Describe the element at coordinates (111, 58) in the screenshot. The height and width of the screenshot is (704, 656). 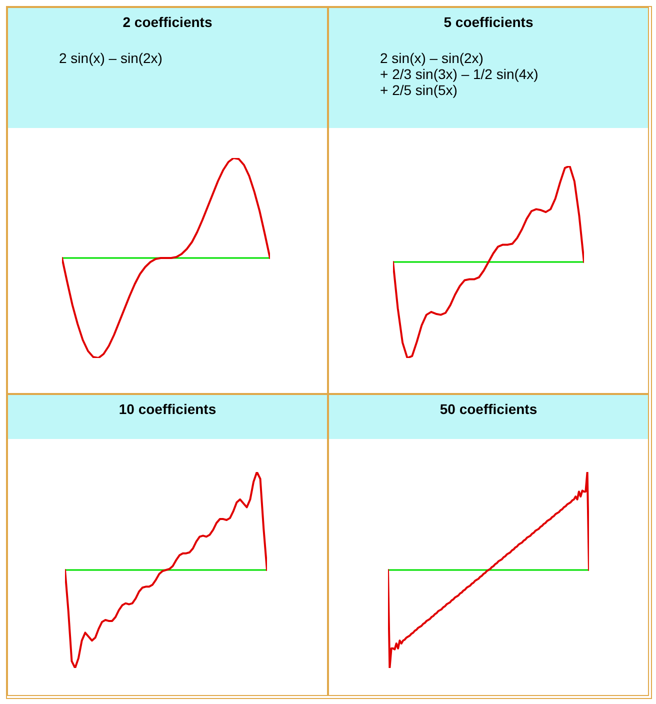
I see `chart-subtitle: 2 sin(x) – sin(2x)` at that location.